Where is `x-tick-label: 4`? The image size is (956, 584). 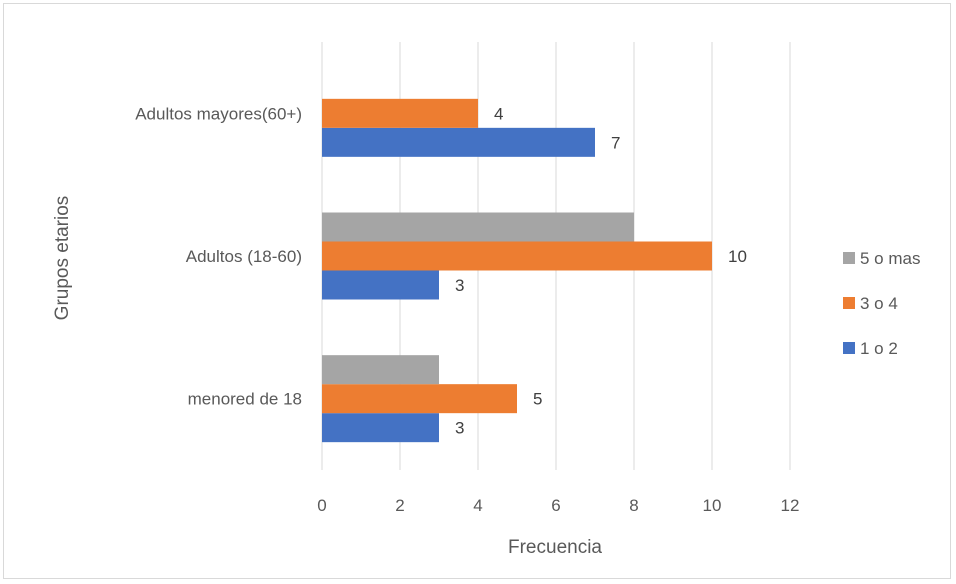
x-tick-label: 4 is located at coordinates (477, 505).